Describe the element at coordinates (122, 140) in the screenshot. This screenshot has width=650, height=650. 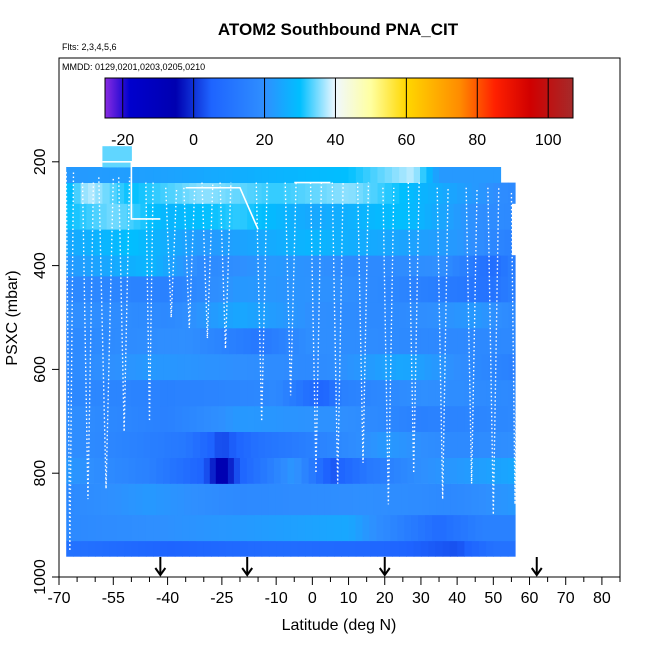
I see `colorbar-tick-label: -20` at that location.